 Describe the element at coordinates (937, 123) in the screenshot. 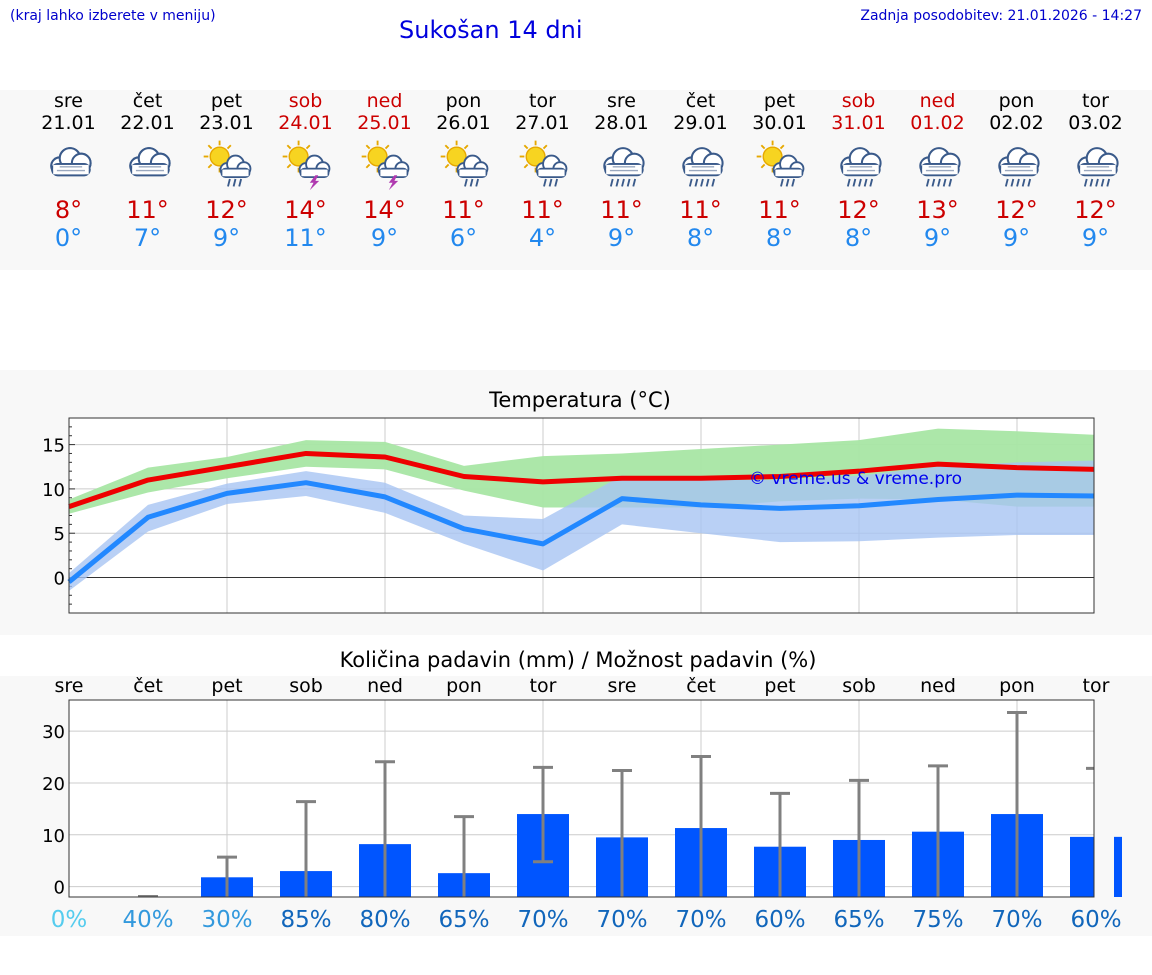

I see `day-date: 01.02` at that location.